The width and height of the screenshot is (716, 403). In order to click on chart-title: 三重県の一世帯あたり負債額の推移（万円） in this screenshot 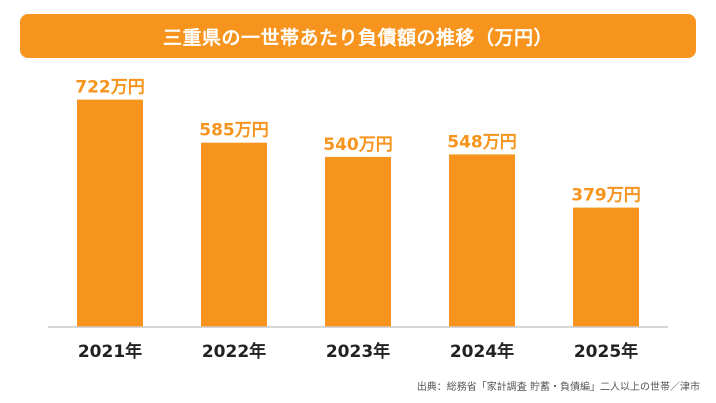, I will do `click(357, 37)`.